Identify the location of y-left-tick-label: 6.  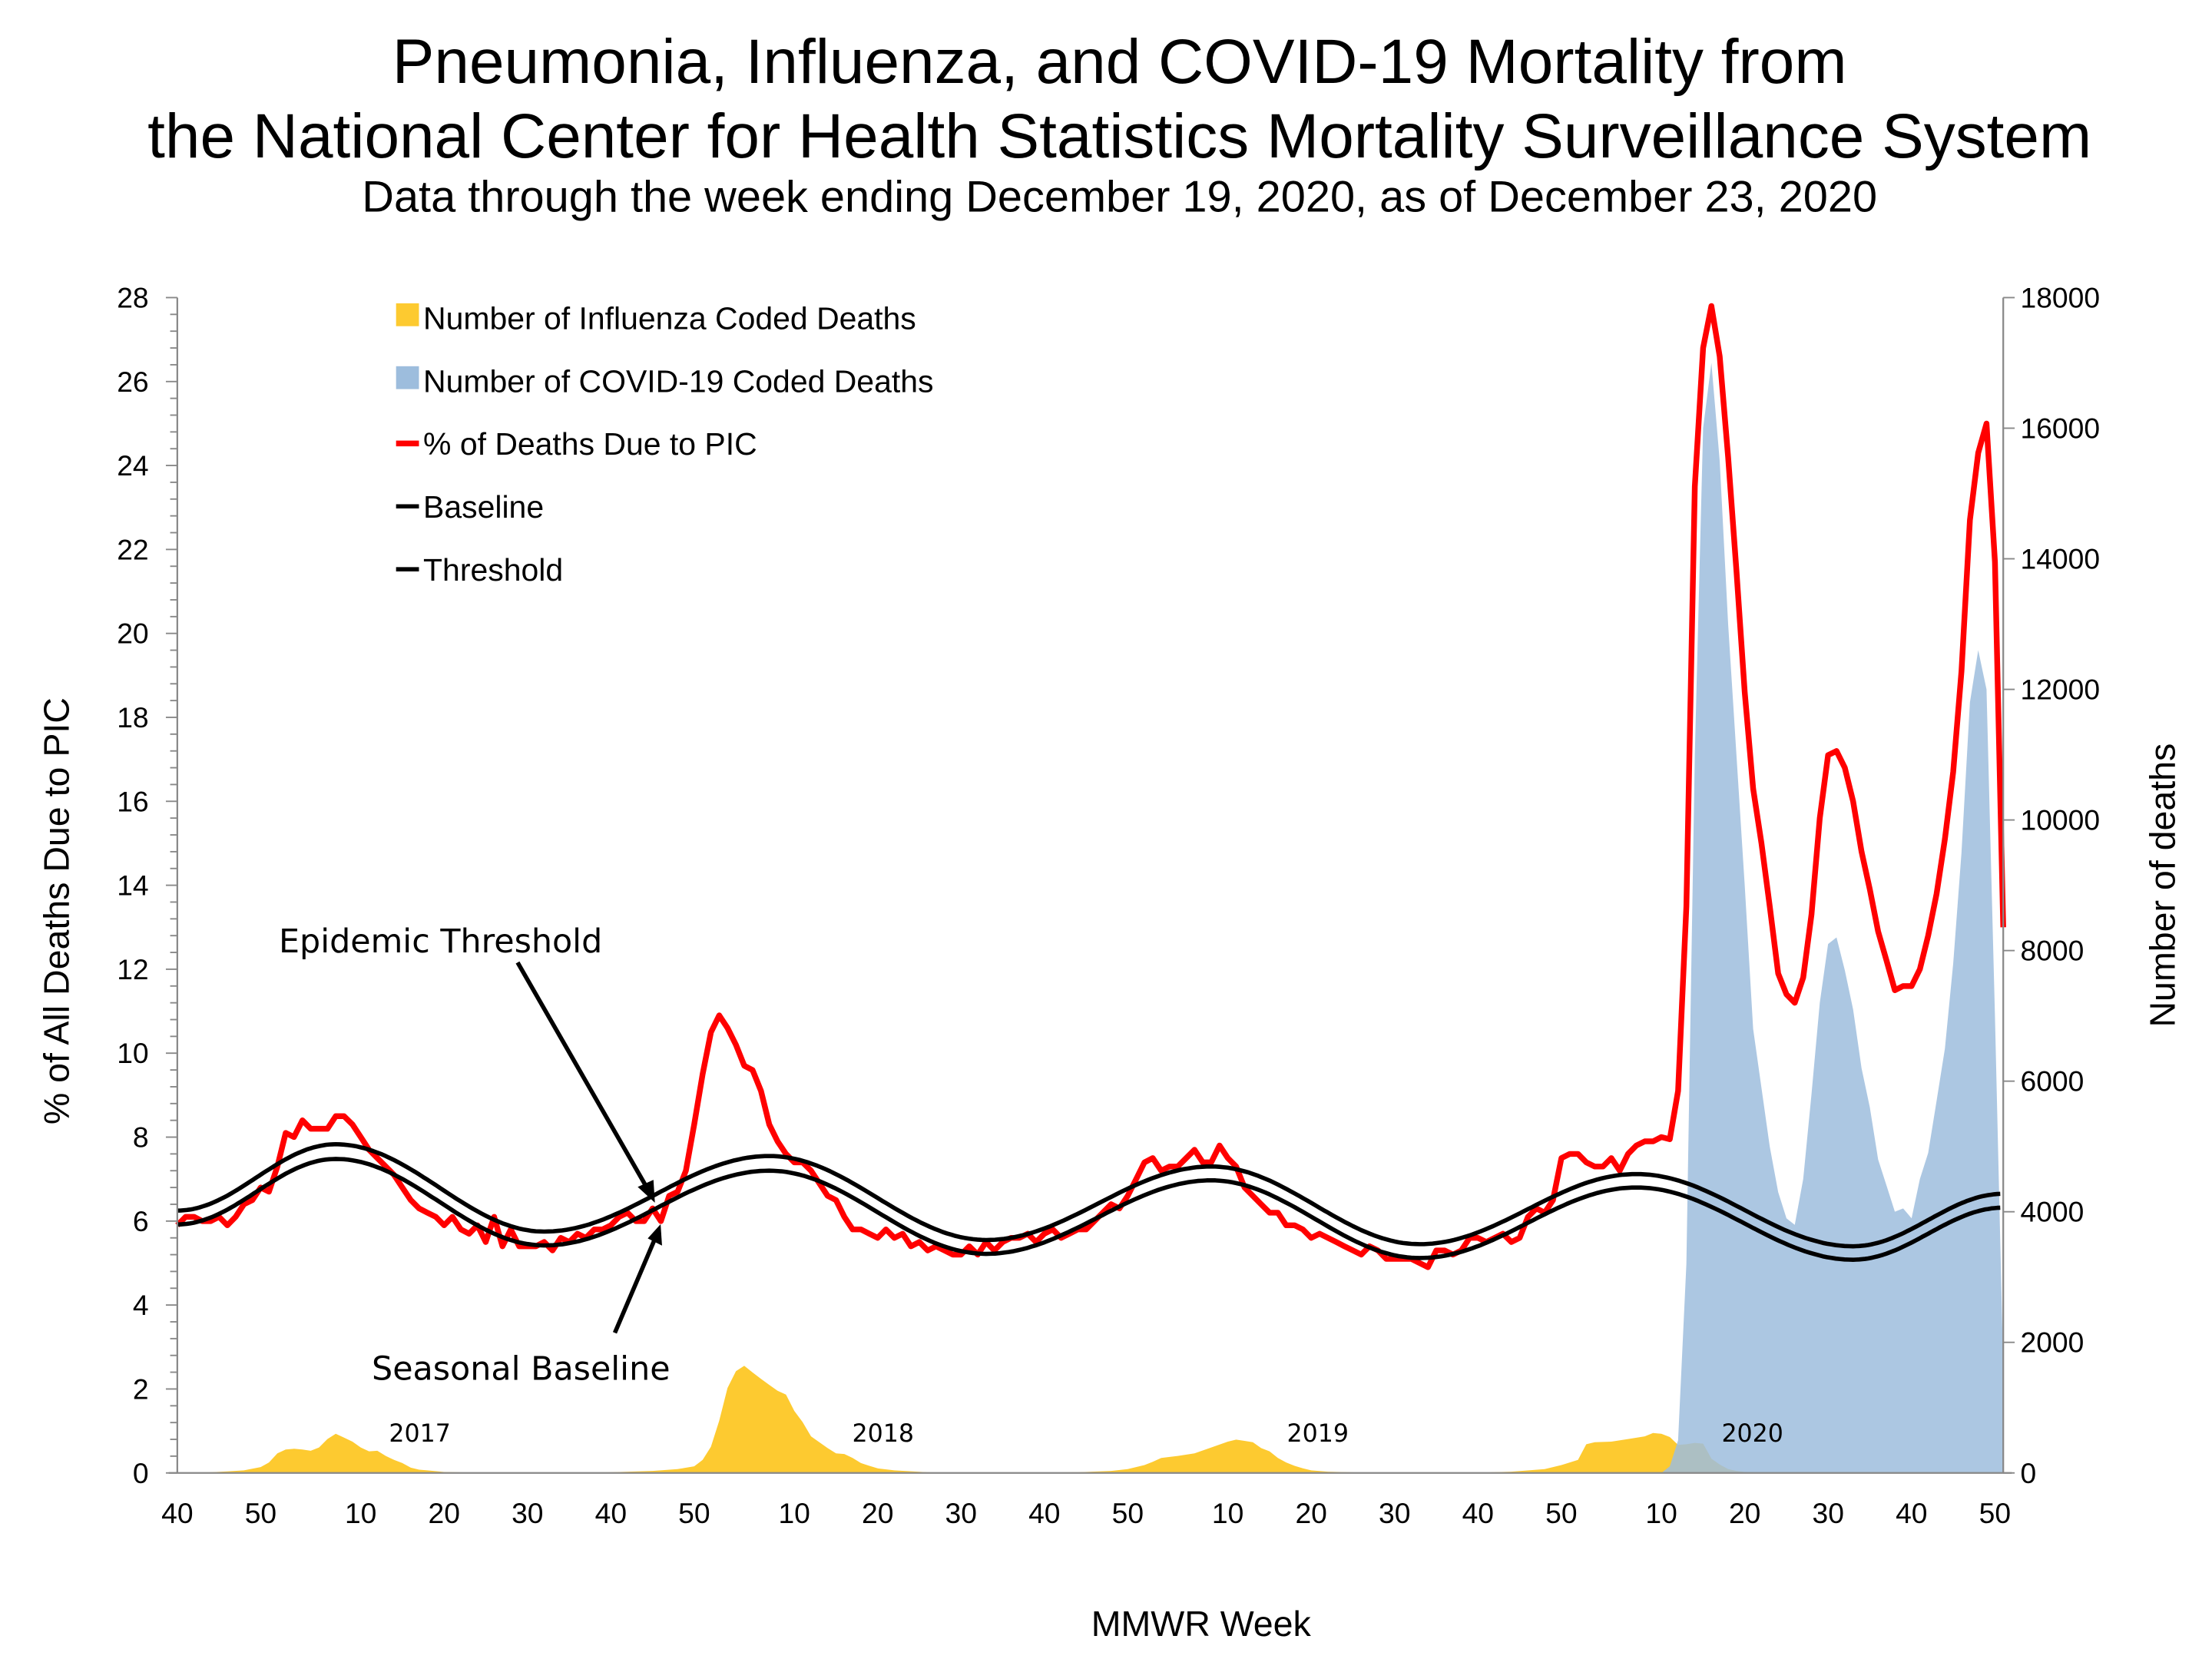
(141, 1221).